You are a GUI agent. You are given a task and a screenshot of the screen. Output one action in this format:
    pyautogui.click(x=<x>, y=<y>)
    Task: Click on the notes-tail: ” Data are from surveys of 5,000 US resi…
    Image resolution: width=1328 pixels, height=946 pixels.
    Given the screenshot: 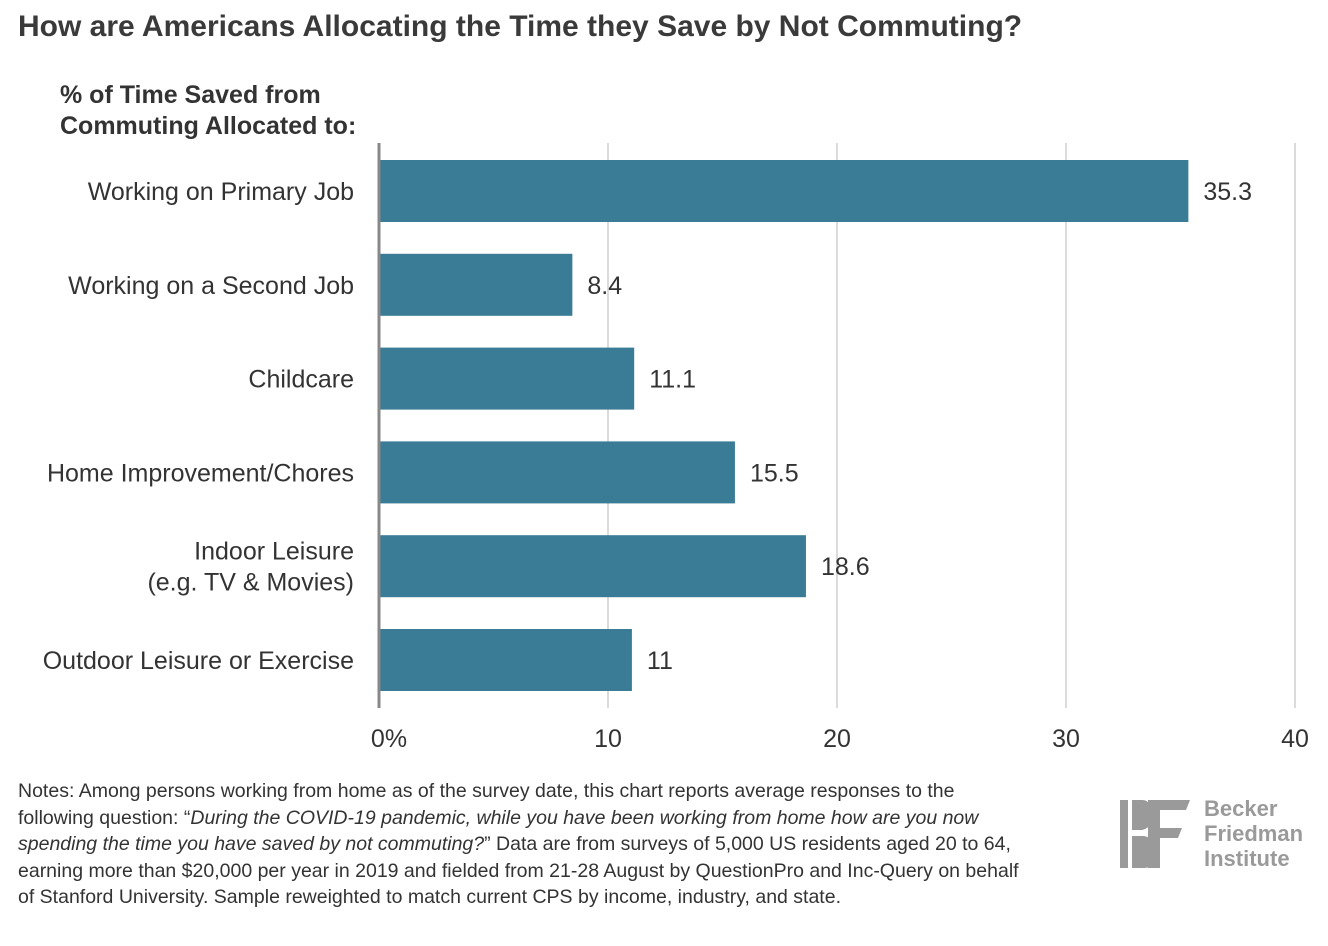 What is the action you would take?
    pyautogui.click(x=518, y=870)
    